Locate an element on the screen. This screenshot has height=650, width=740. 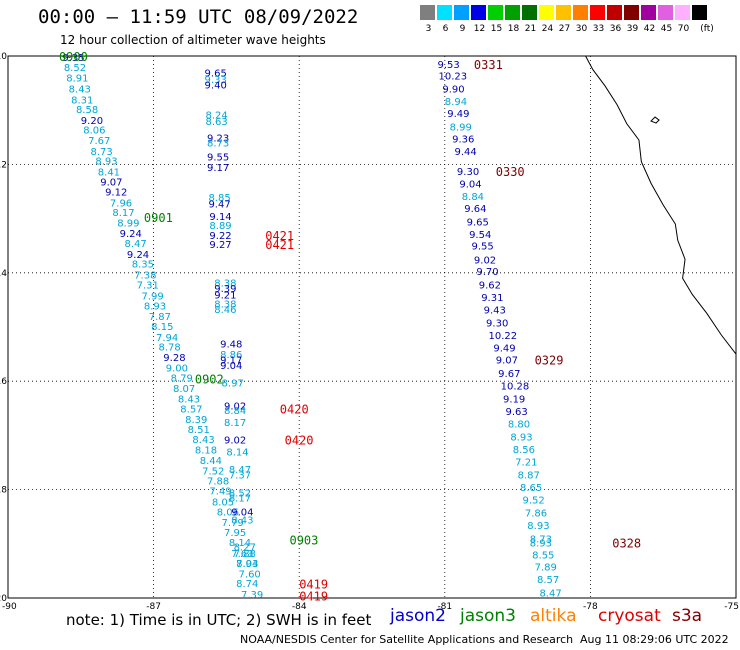
wave-height-value: 9.49 is located at coordinates (504, 349).